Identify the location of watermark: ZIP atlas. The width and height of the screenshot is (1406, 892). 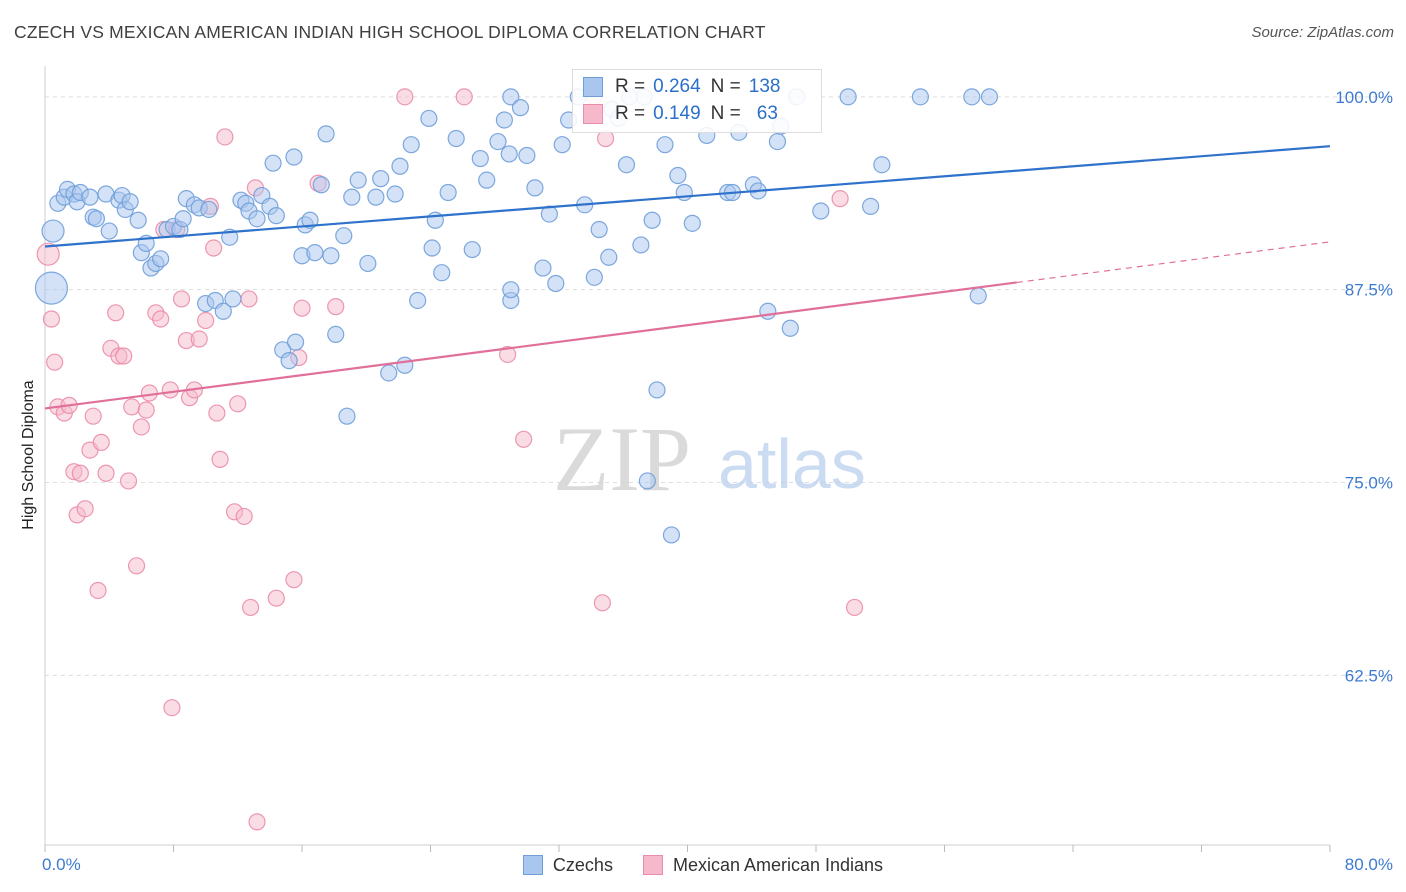
(709, 459).